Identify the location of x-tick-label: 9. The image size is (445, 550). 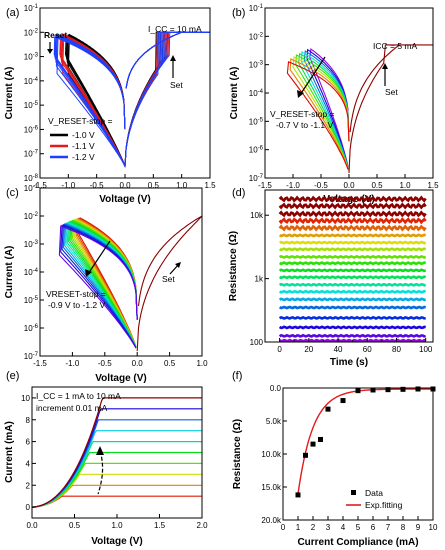
(418, 527).